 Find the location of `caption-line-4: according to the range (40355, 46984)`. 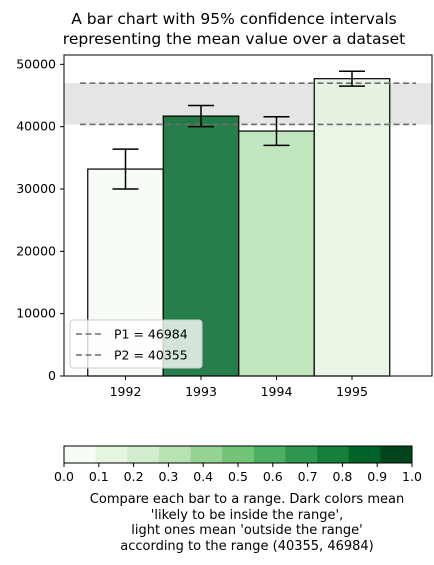

caption-line-4: according to the range (40355, 46984) is located at coordinates (237, 547).